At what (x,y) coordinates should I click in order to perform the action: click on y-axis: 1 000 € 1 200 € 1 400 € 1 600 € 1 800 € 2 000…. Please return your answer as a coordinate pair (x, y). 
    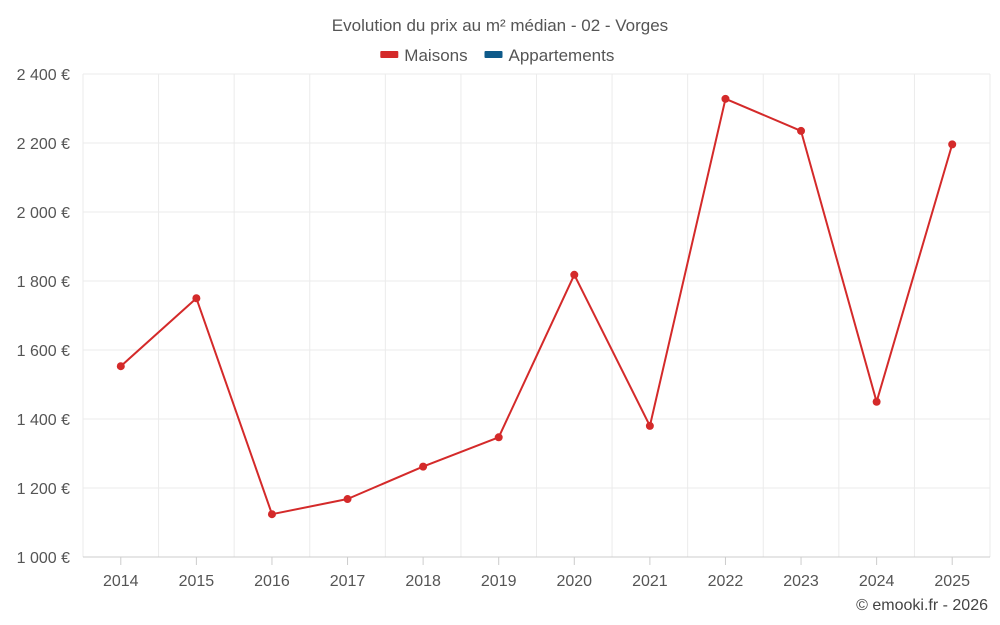
    Looking at the image, I should click on (43, 317).